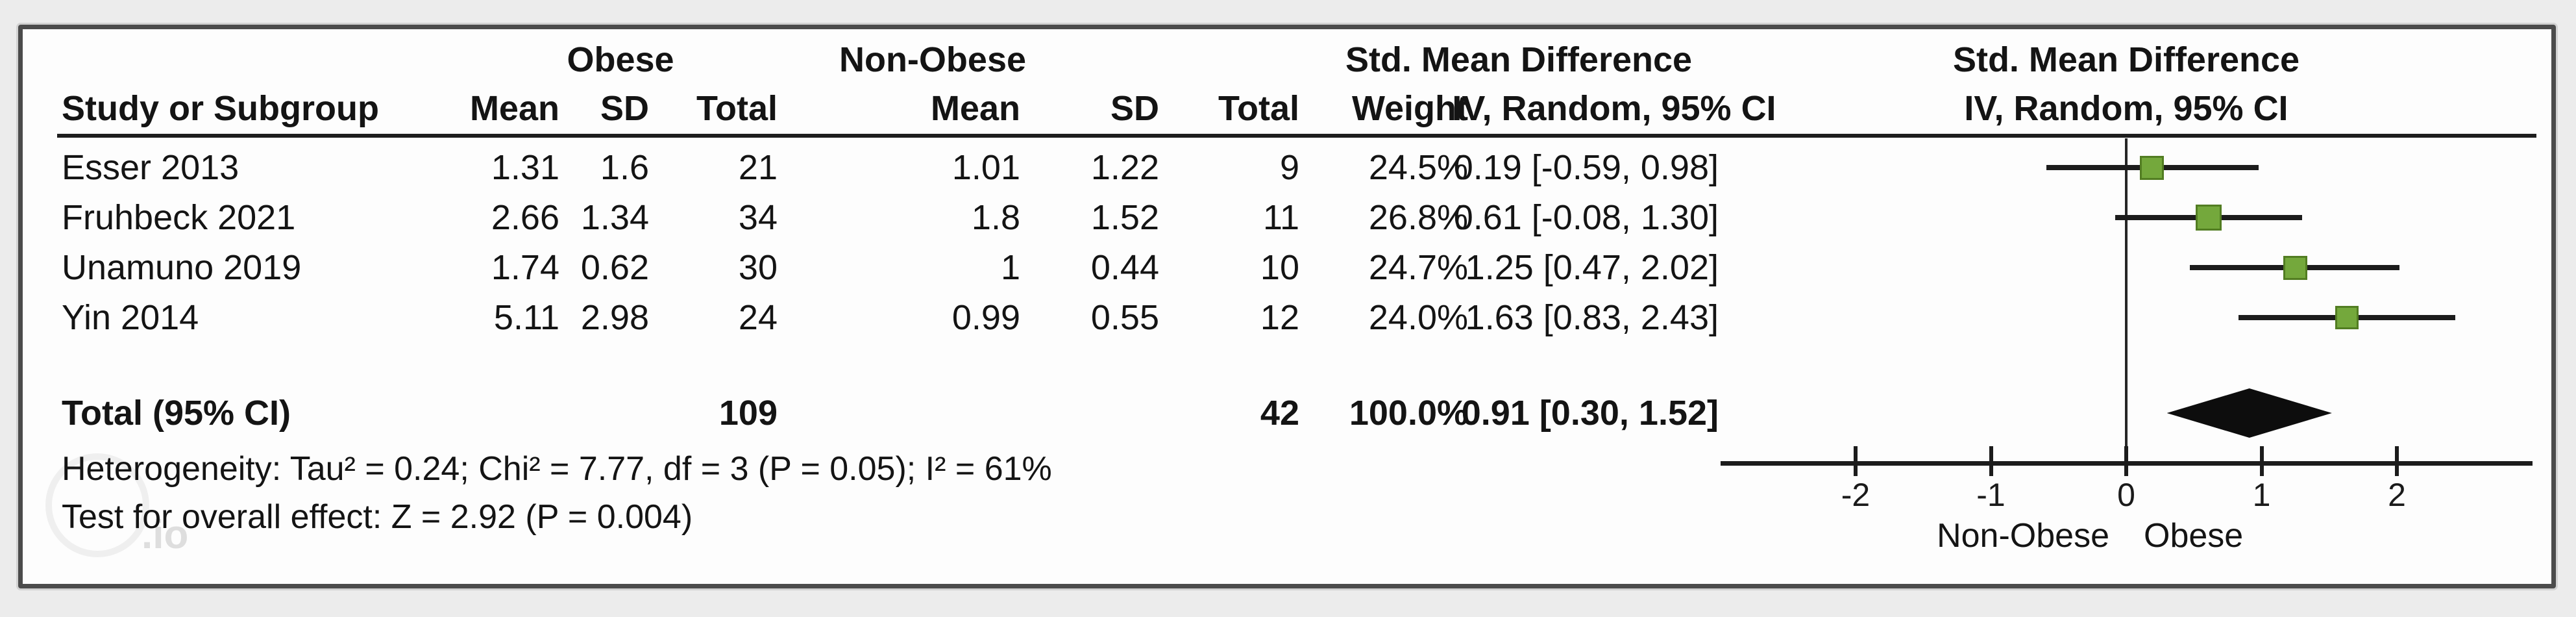 This screenshot has height=617, width=2576. Describe the element at coordinates (220, 108) in the screenshot. I see `column-header-study: Study or Subgroup` at that location.